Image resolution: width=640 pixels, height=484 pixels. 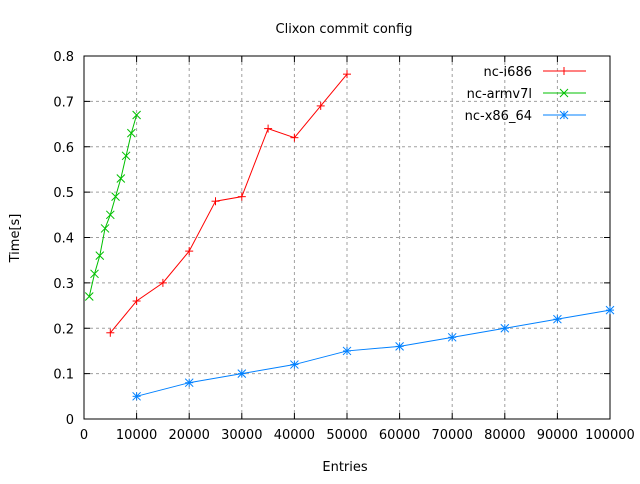 What do you see at coordinates (346, 435) in the screenshot?
I see `x-tick-label: 50000` at bounding box center [346, 435].